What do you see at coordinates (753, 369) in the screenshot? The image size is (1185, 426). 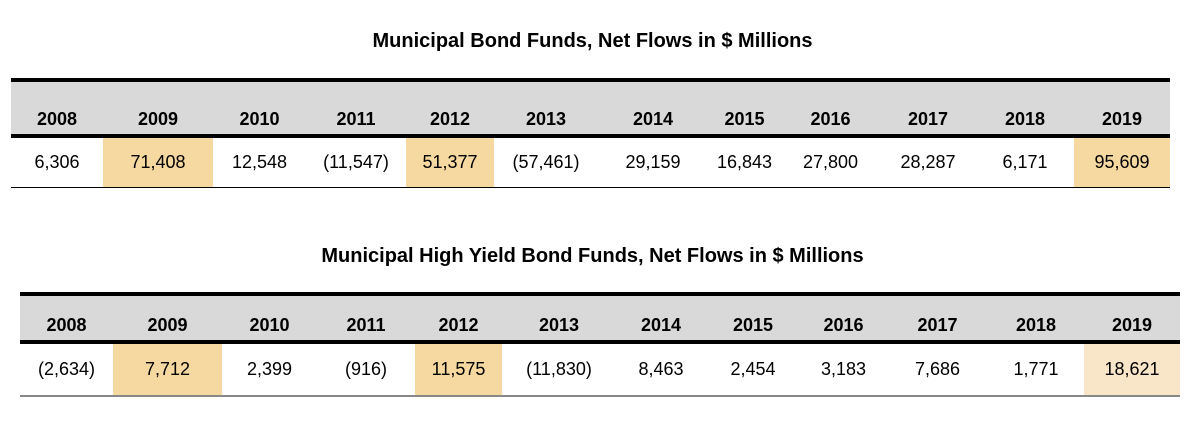 I see `cell-2015: 2,454` at bounding box center [753, 369].